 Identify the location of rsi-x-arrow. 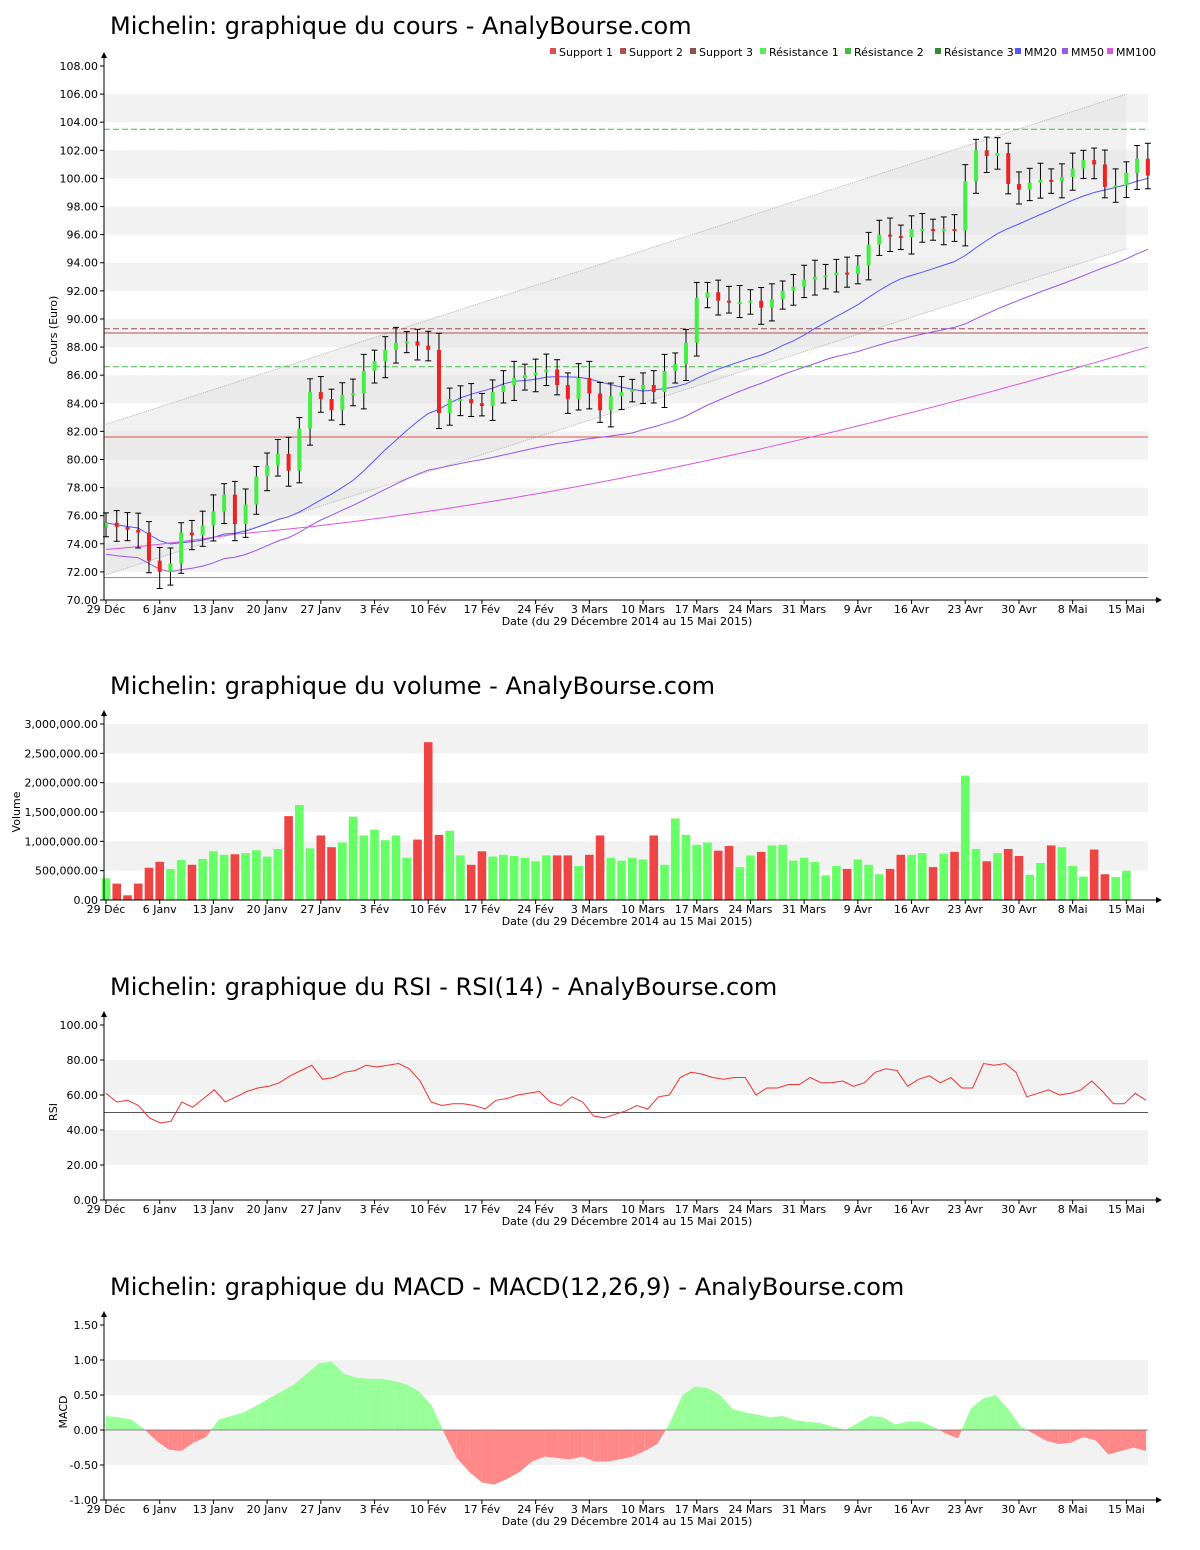
(1159, 1200).